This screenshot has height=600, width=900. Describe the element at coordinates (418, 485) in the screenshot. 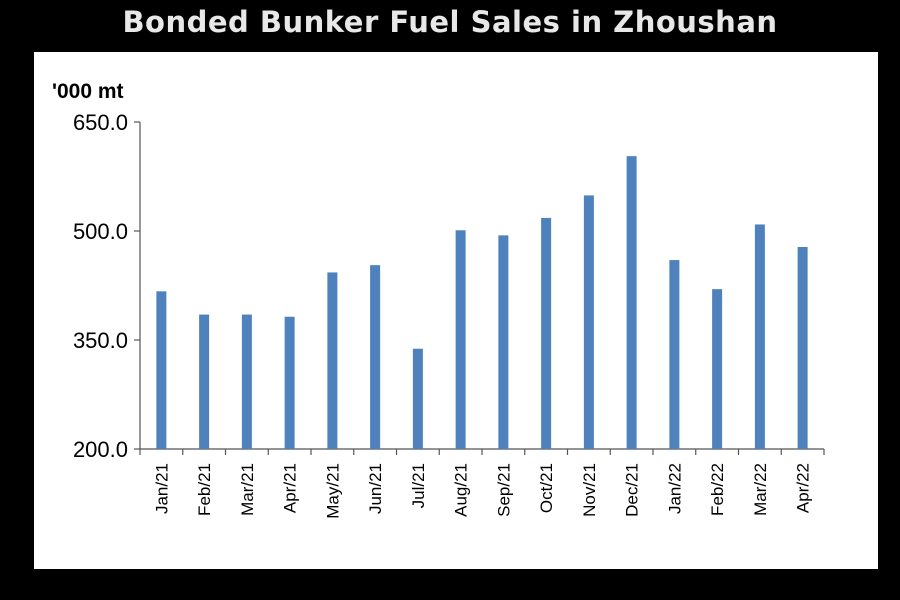

I see `x-tick-label: Jul/21` at that location.